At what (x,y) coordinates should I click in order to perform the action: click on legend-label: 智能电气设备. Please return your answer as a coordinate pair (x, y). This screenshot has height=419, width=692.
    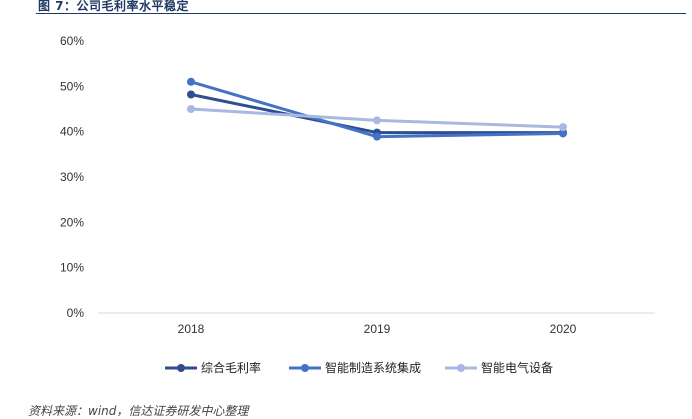
    Looking at the image, I should click on (517, 367).